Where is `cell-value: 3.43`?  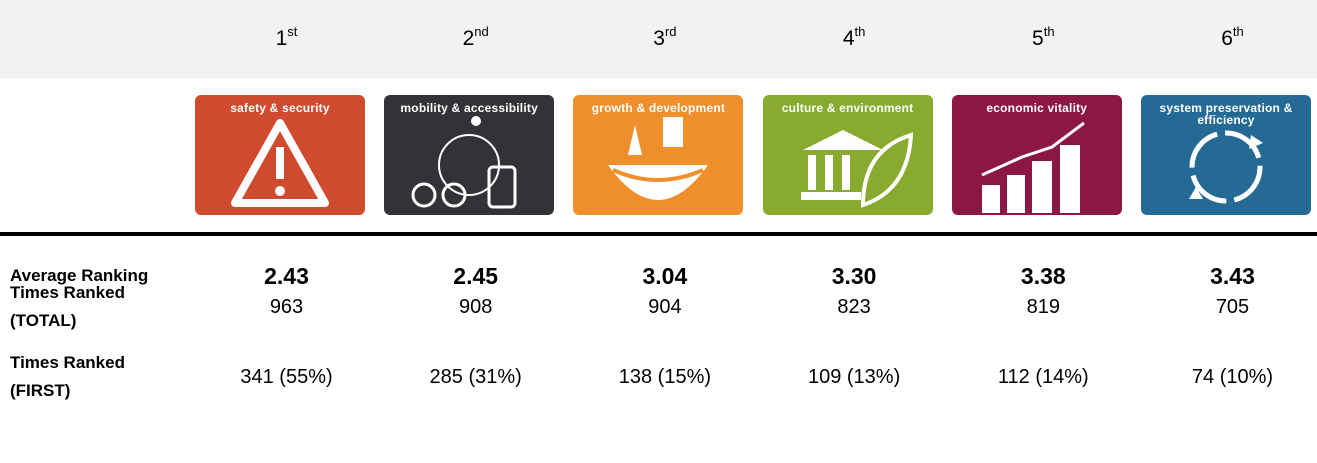
cell-value: 3.43 is located at coordinates (1232, 275).